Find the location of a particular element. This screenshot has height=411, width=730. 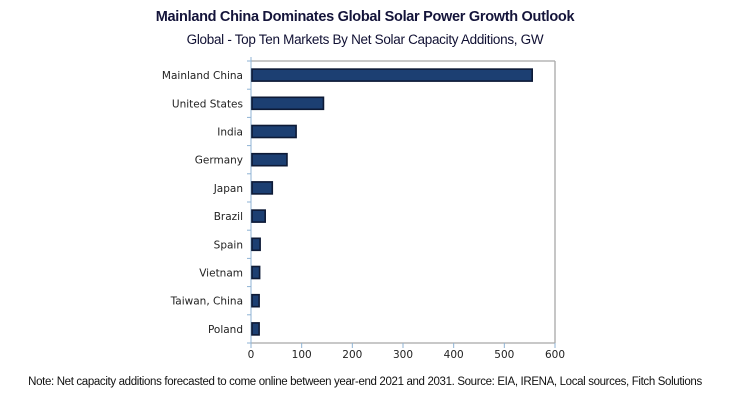

x-tick-label: 0 is located at coordinates (251, 355).